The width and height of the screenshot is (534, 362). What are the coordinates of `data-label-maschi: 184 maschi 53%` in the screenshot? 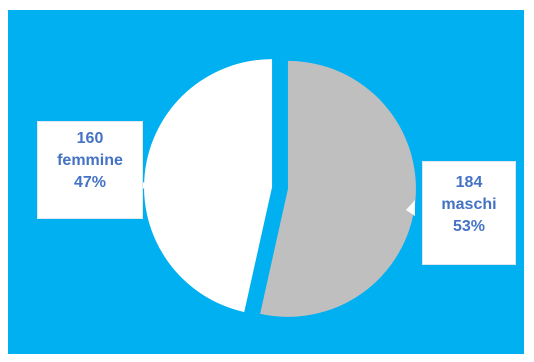 It's located at (469, 213).